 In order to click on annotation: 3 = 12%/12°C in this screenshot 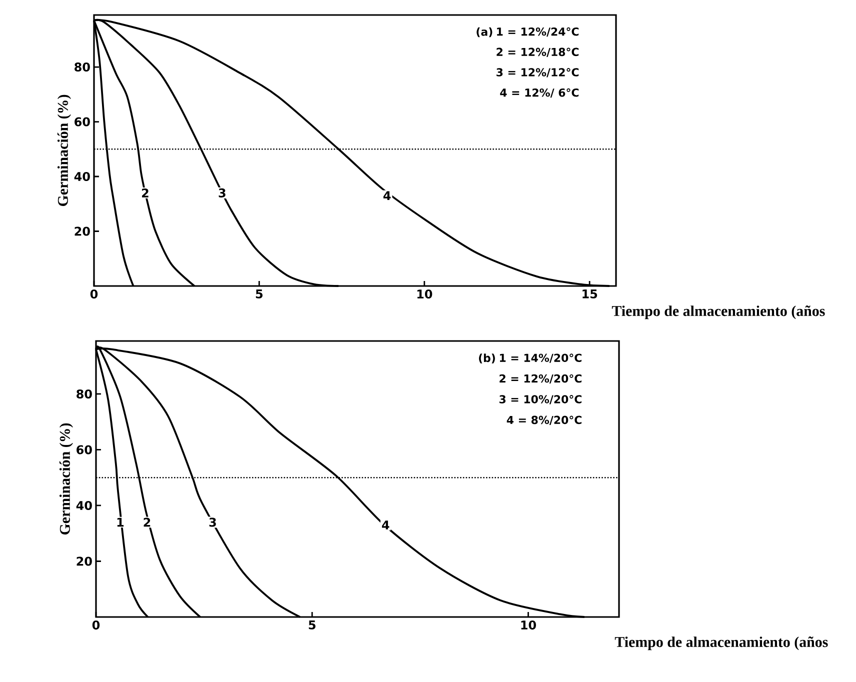, I will do `click(537, 73)`.